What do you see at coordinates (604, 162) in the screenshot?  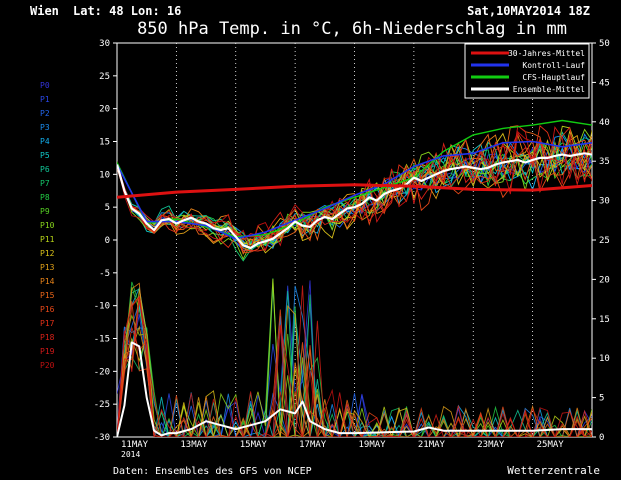 I see `y-right-tick-label: 35` at bounding box center [604, 162].